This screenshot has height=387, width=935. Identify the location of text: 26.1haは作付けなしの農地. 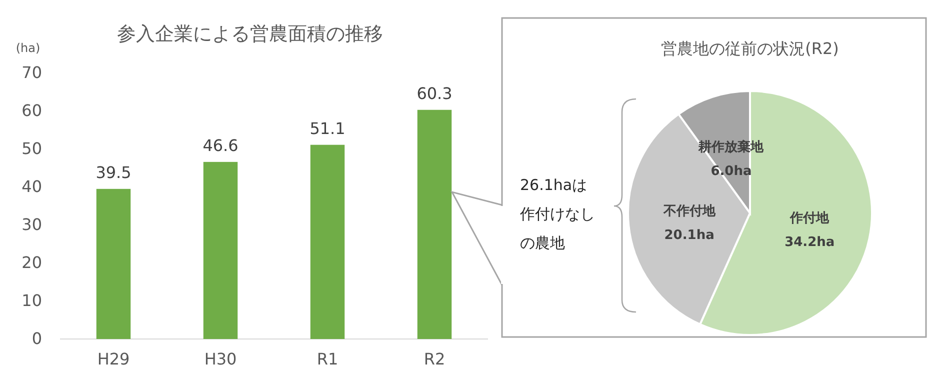
(557, 214).